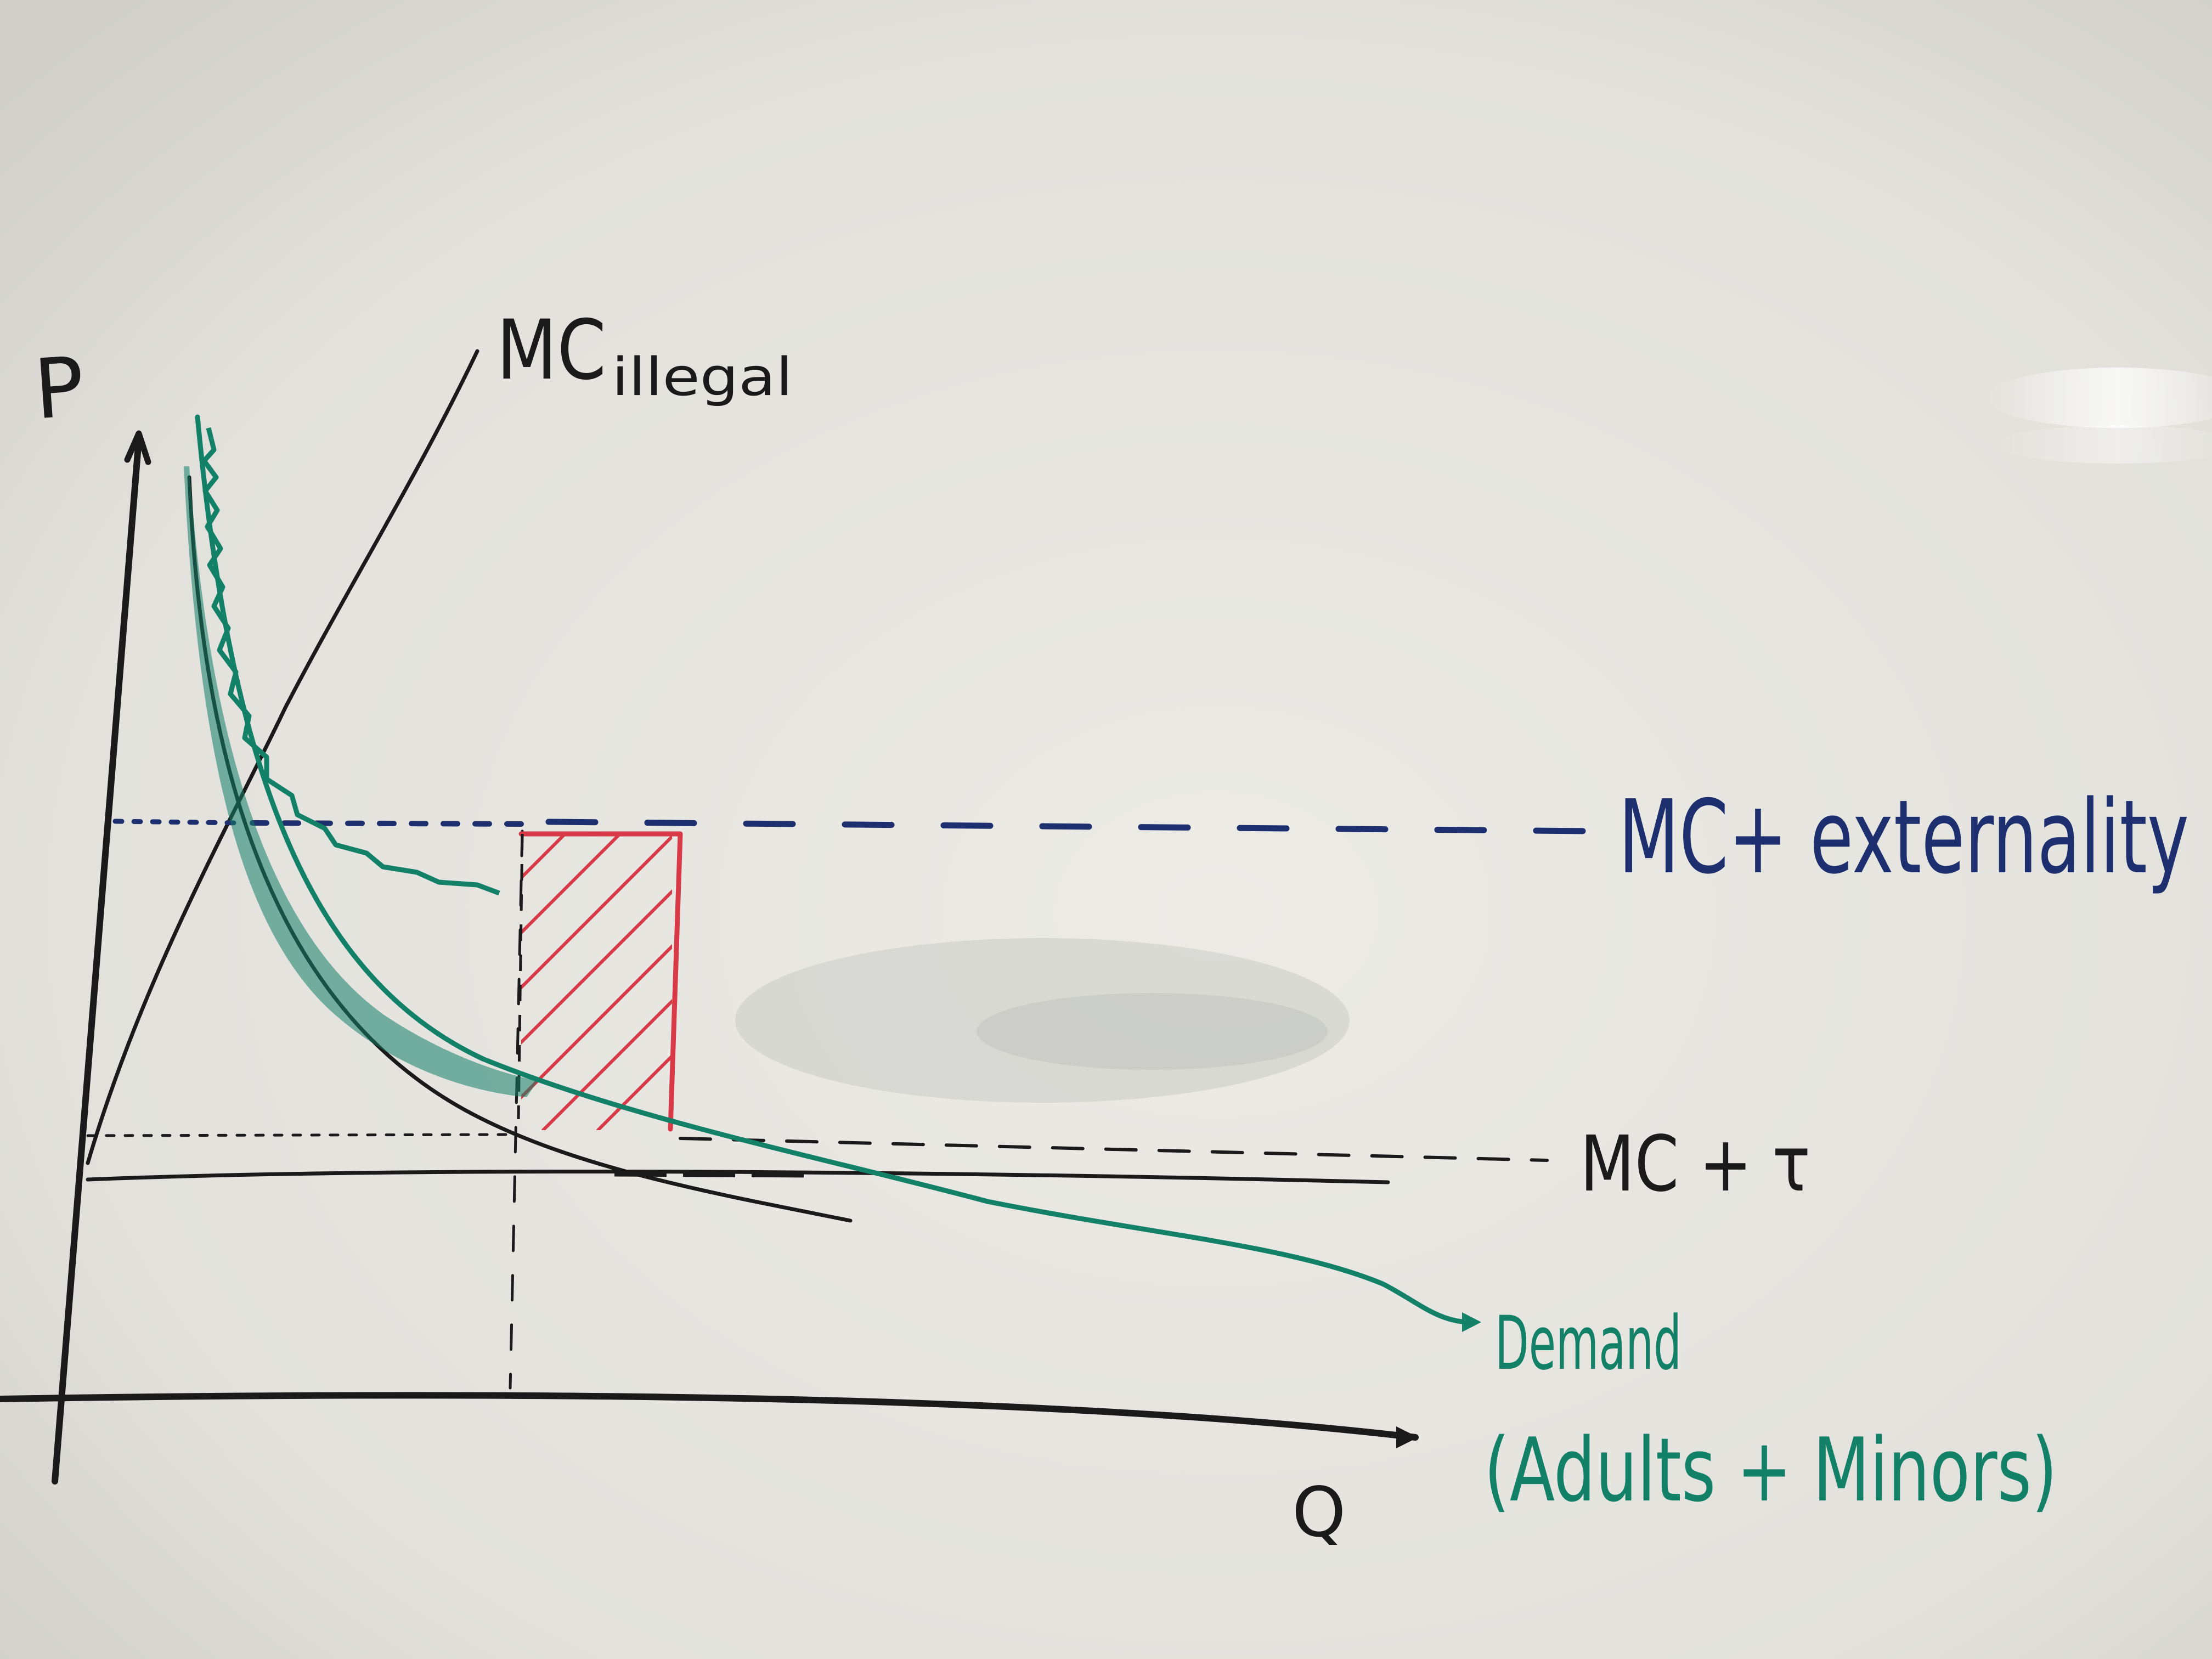  I want to click on deadweight-loss-area, so click(596, 981).